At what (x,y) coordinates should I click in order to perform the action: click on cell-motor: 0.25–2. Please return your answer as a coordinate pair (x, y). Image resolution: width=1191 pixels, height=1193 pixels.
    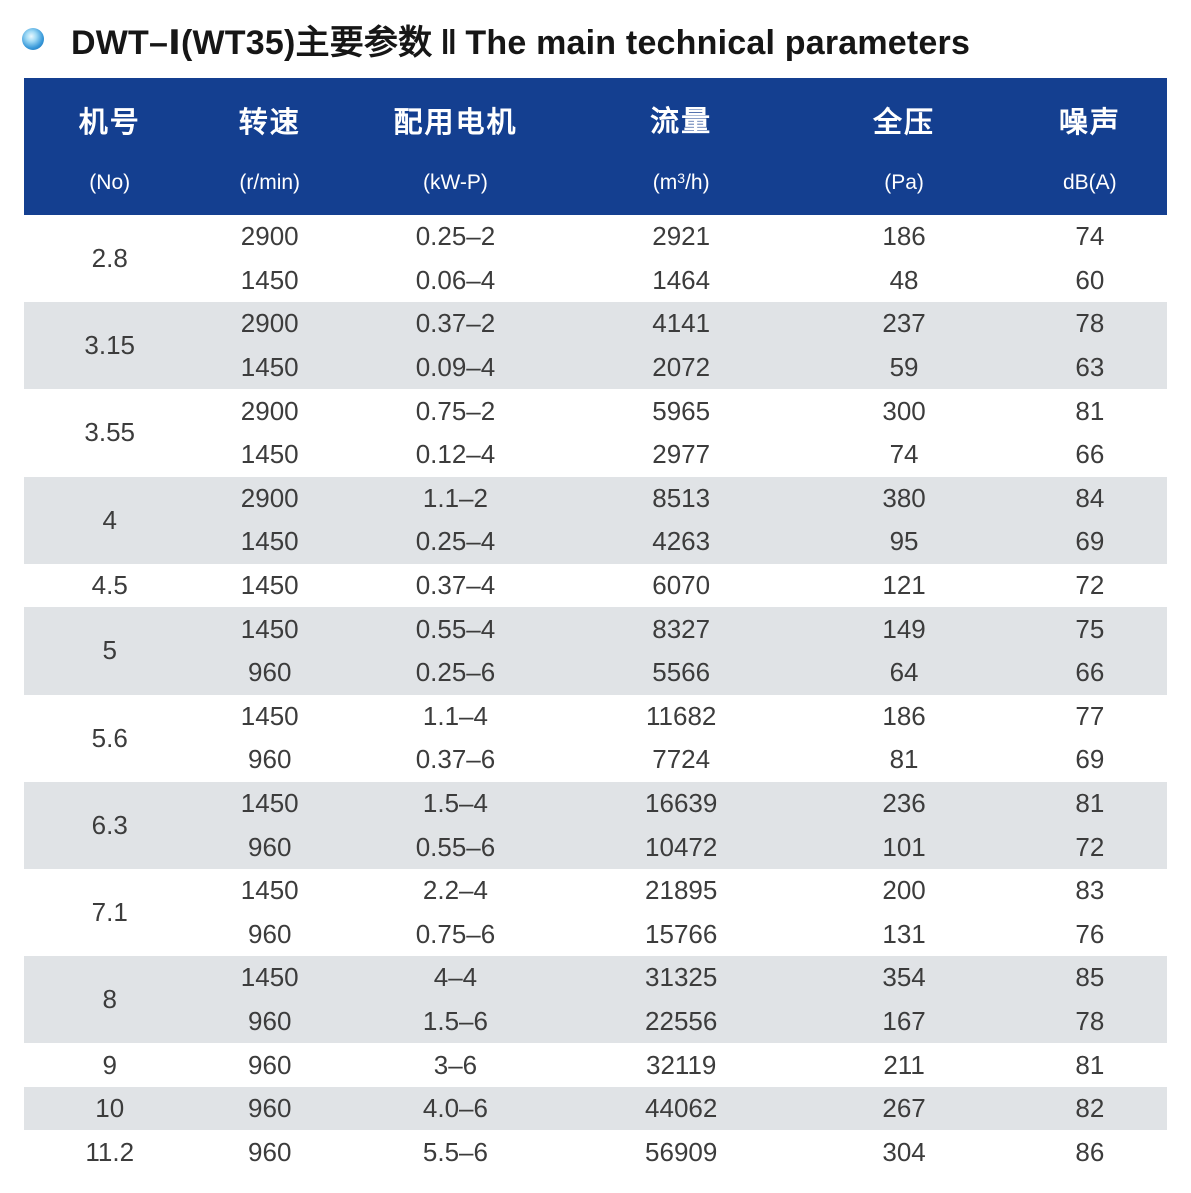
    Looking at the image, I should click on (455, 237).